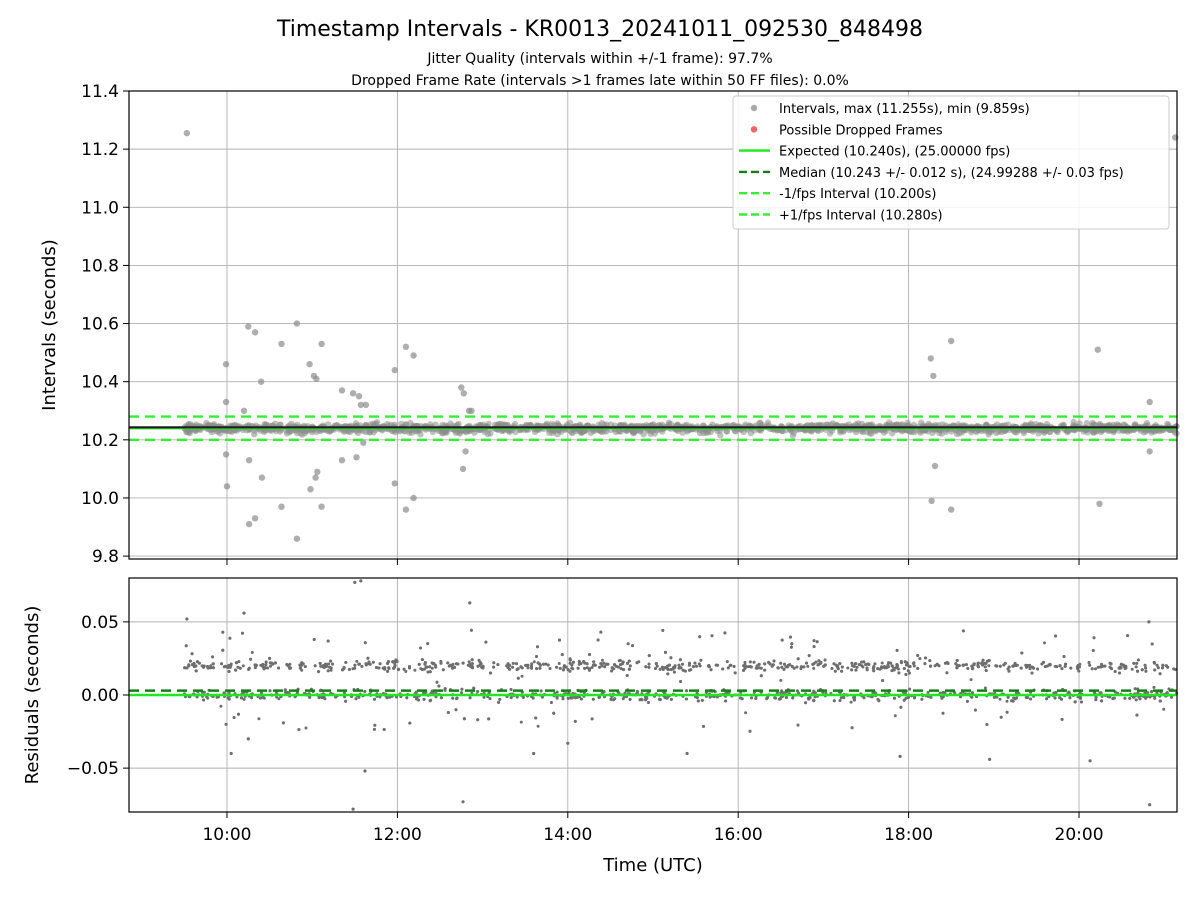 This screenshot has height=900, width=1200. Describe the element at coordinates (100, 623) in the screenshot. I see `y-tick-label: 0.05` at that location.